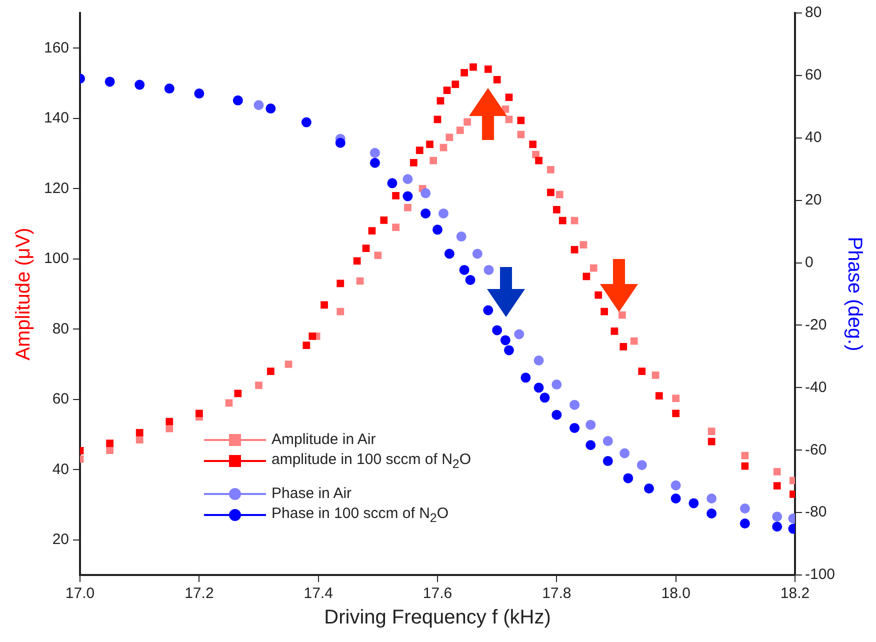 The width and height of the screenshot is (876, 642). I want to click on y2-tick-label: 0, so click(809, 262).